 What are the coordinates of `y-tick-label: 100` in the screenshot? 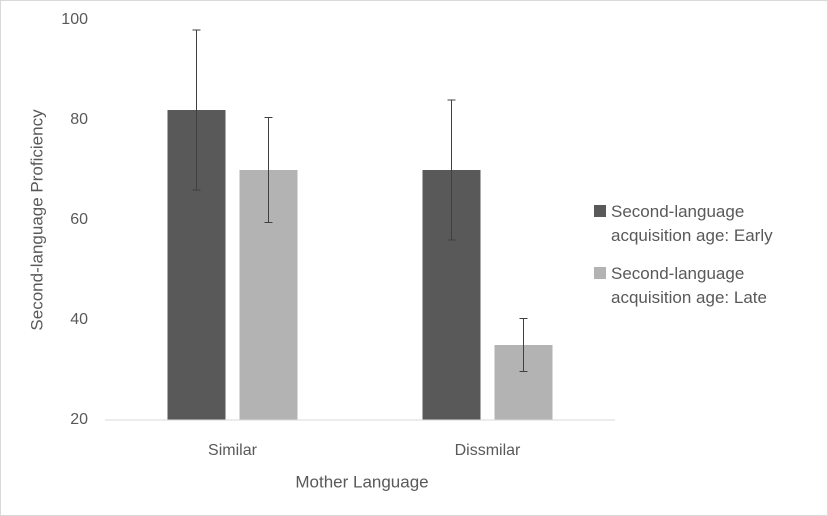 It's located at (74, 19).